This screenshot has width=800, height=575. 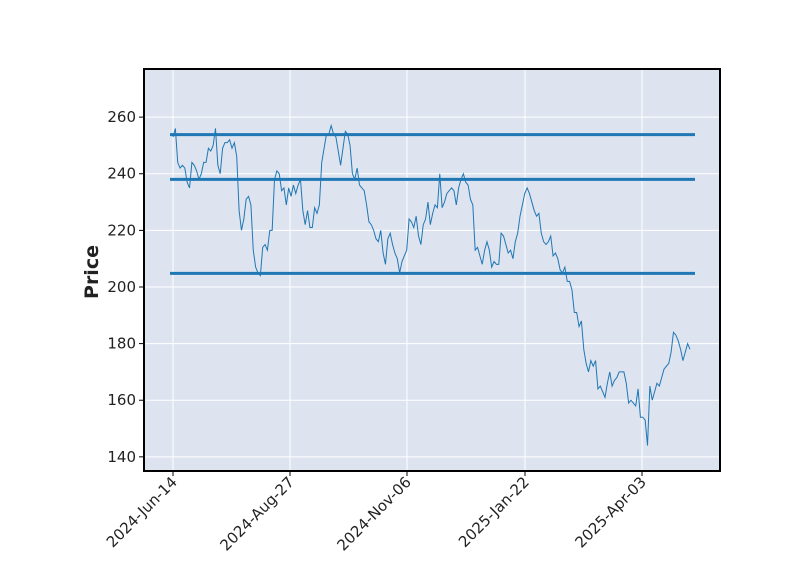 What do you see at coordinates (121, 174) in the screenshot?
I see `y-tick-label: 240` at bounding box center [121, 174].